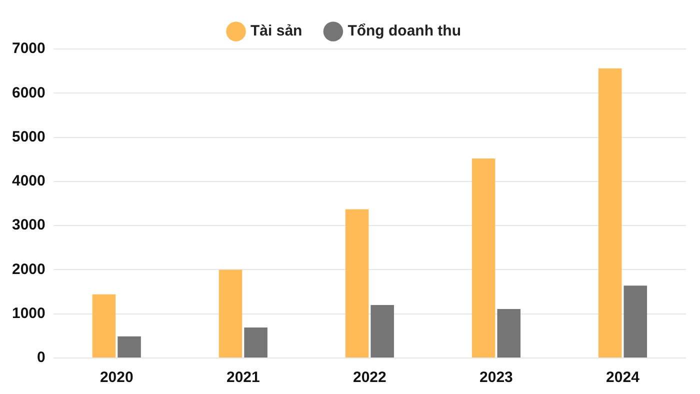 The image size is (700, 394). Describe the element at coordinates (29, 181) in the screenshot. I see `y-tick-label: 4000` at that location.